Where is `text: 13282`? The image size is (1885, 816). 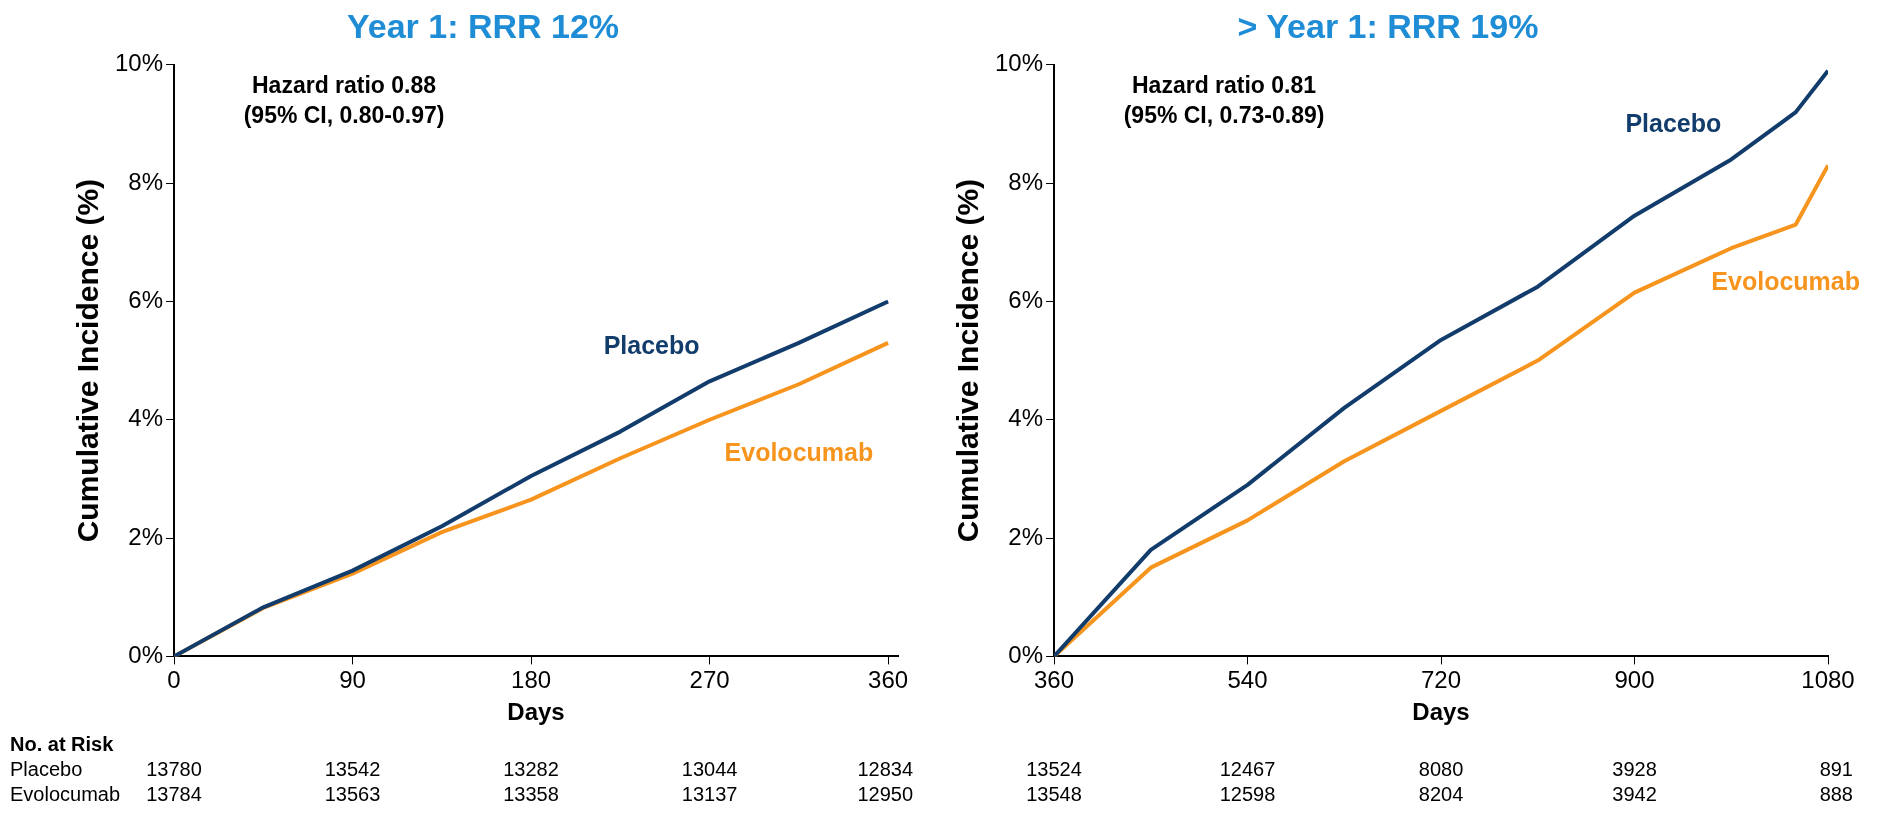
text: 13282 is located at coordinates (531, 768).